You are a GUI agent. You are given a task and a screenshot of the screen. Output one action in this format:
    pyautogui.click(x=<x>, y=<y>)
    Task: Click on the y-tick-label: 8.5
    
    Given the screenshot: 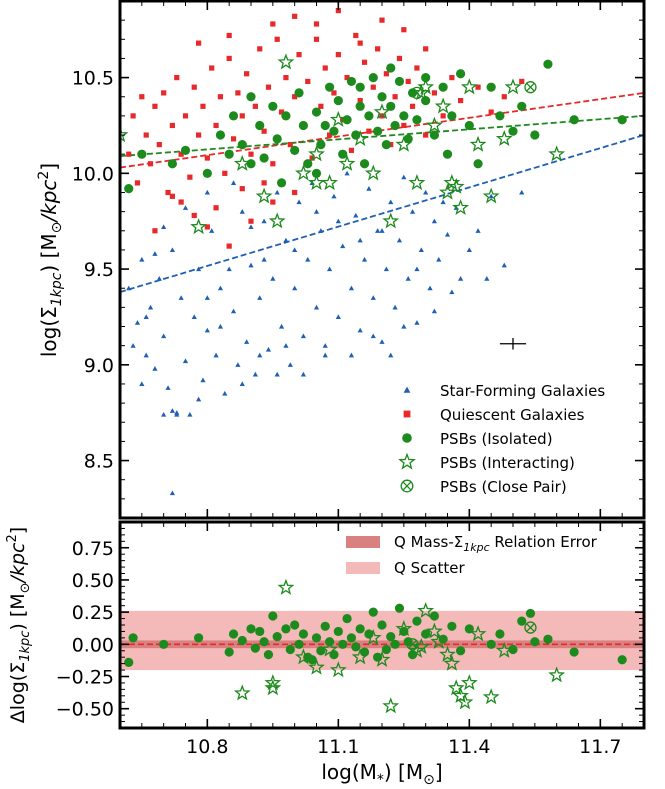 What is the action you would take?
    pyautogui.click(x=99, y=462)
    